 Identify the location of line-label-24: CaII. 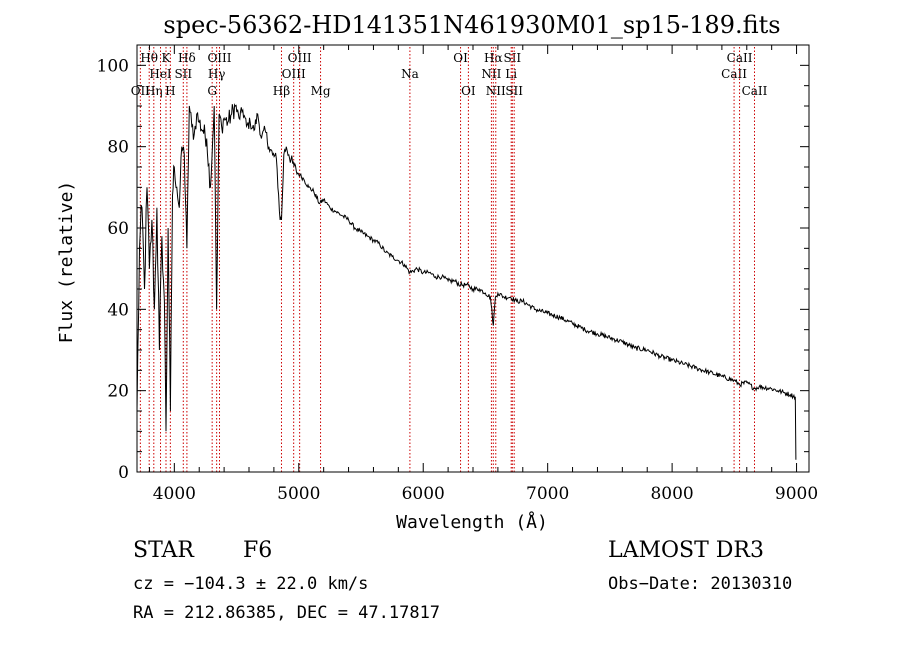
(734, 74).